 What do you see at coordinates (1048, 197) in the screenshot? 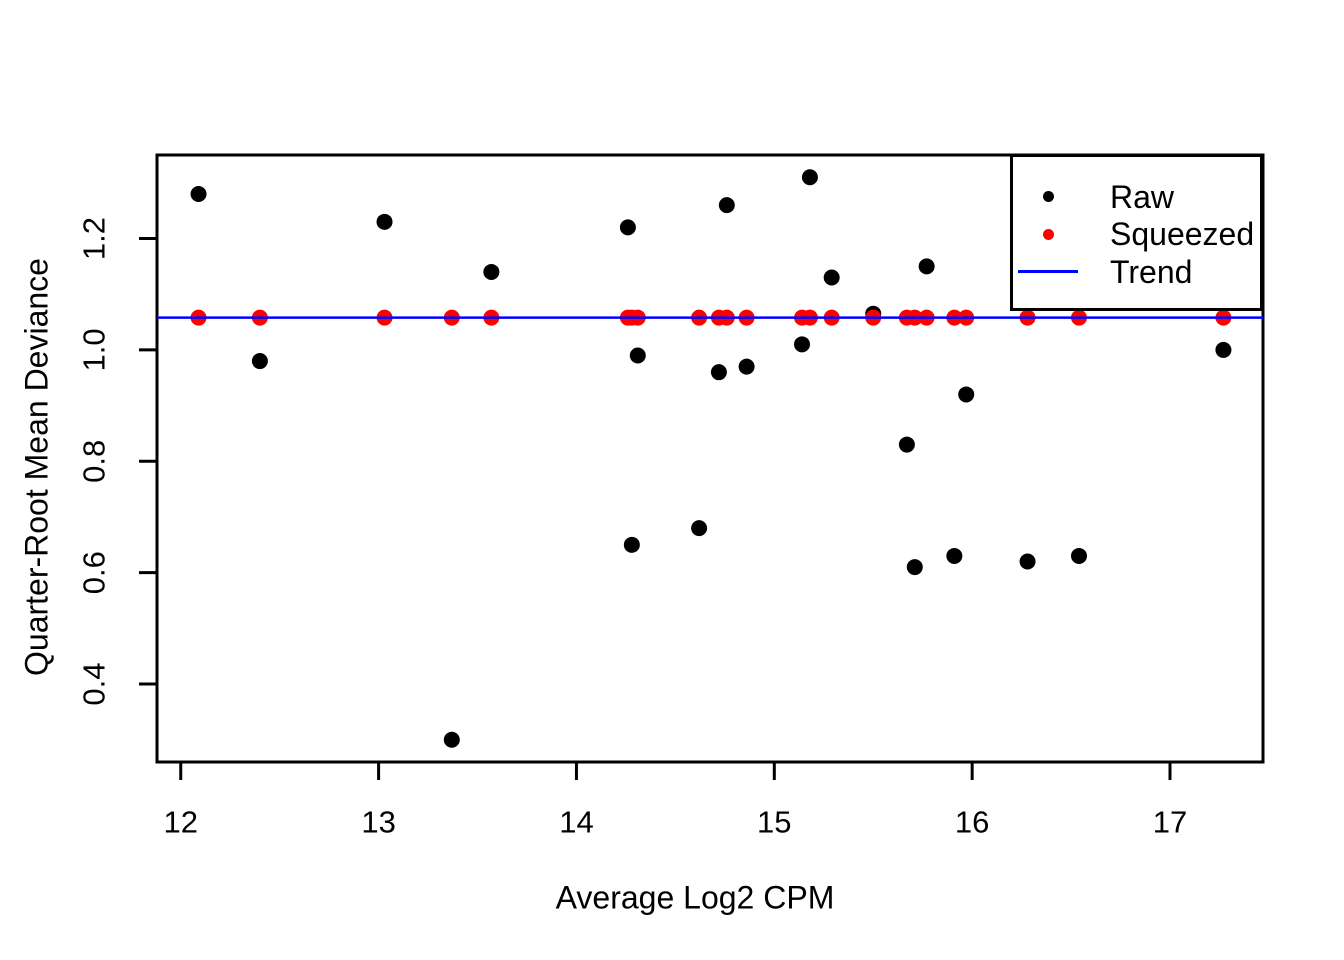
I see `raw-point-icon` at bounding box center [1048, 197].